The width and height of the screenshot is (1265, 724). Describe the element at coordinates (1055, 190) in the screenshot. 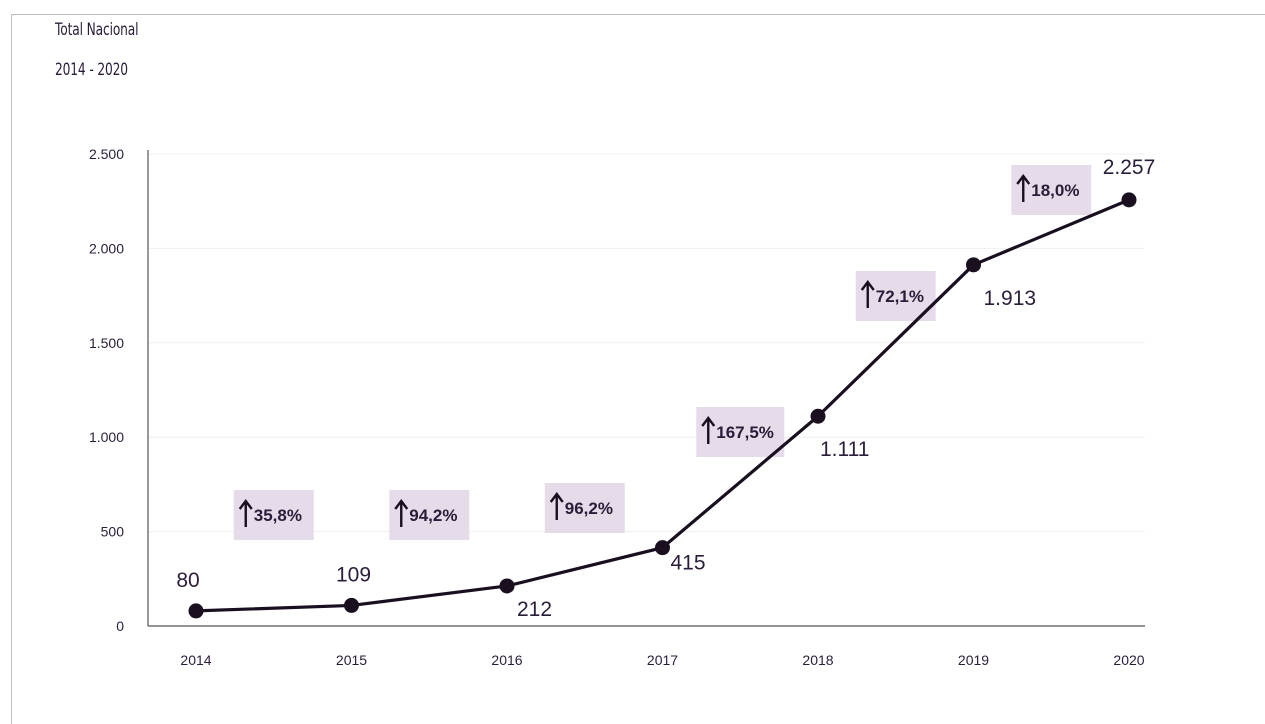

I see `growth-label: 18,0%` at that location.